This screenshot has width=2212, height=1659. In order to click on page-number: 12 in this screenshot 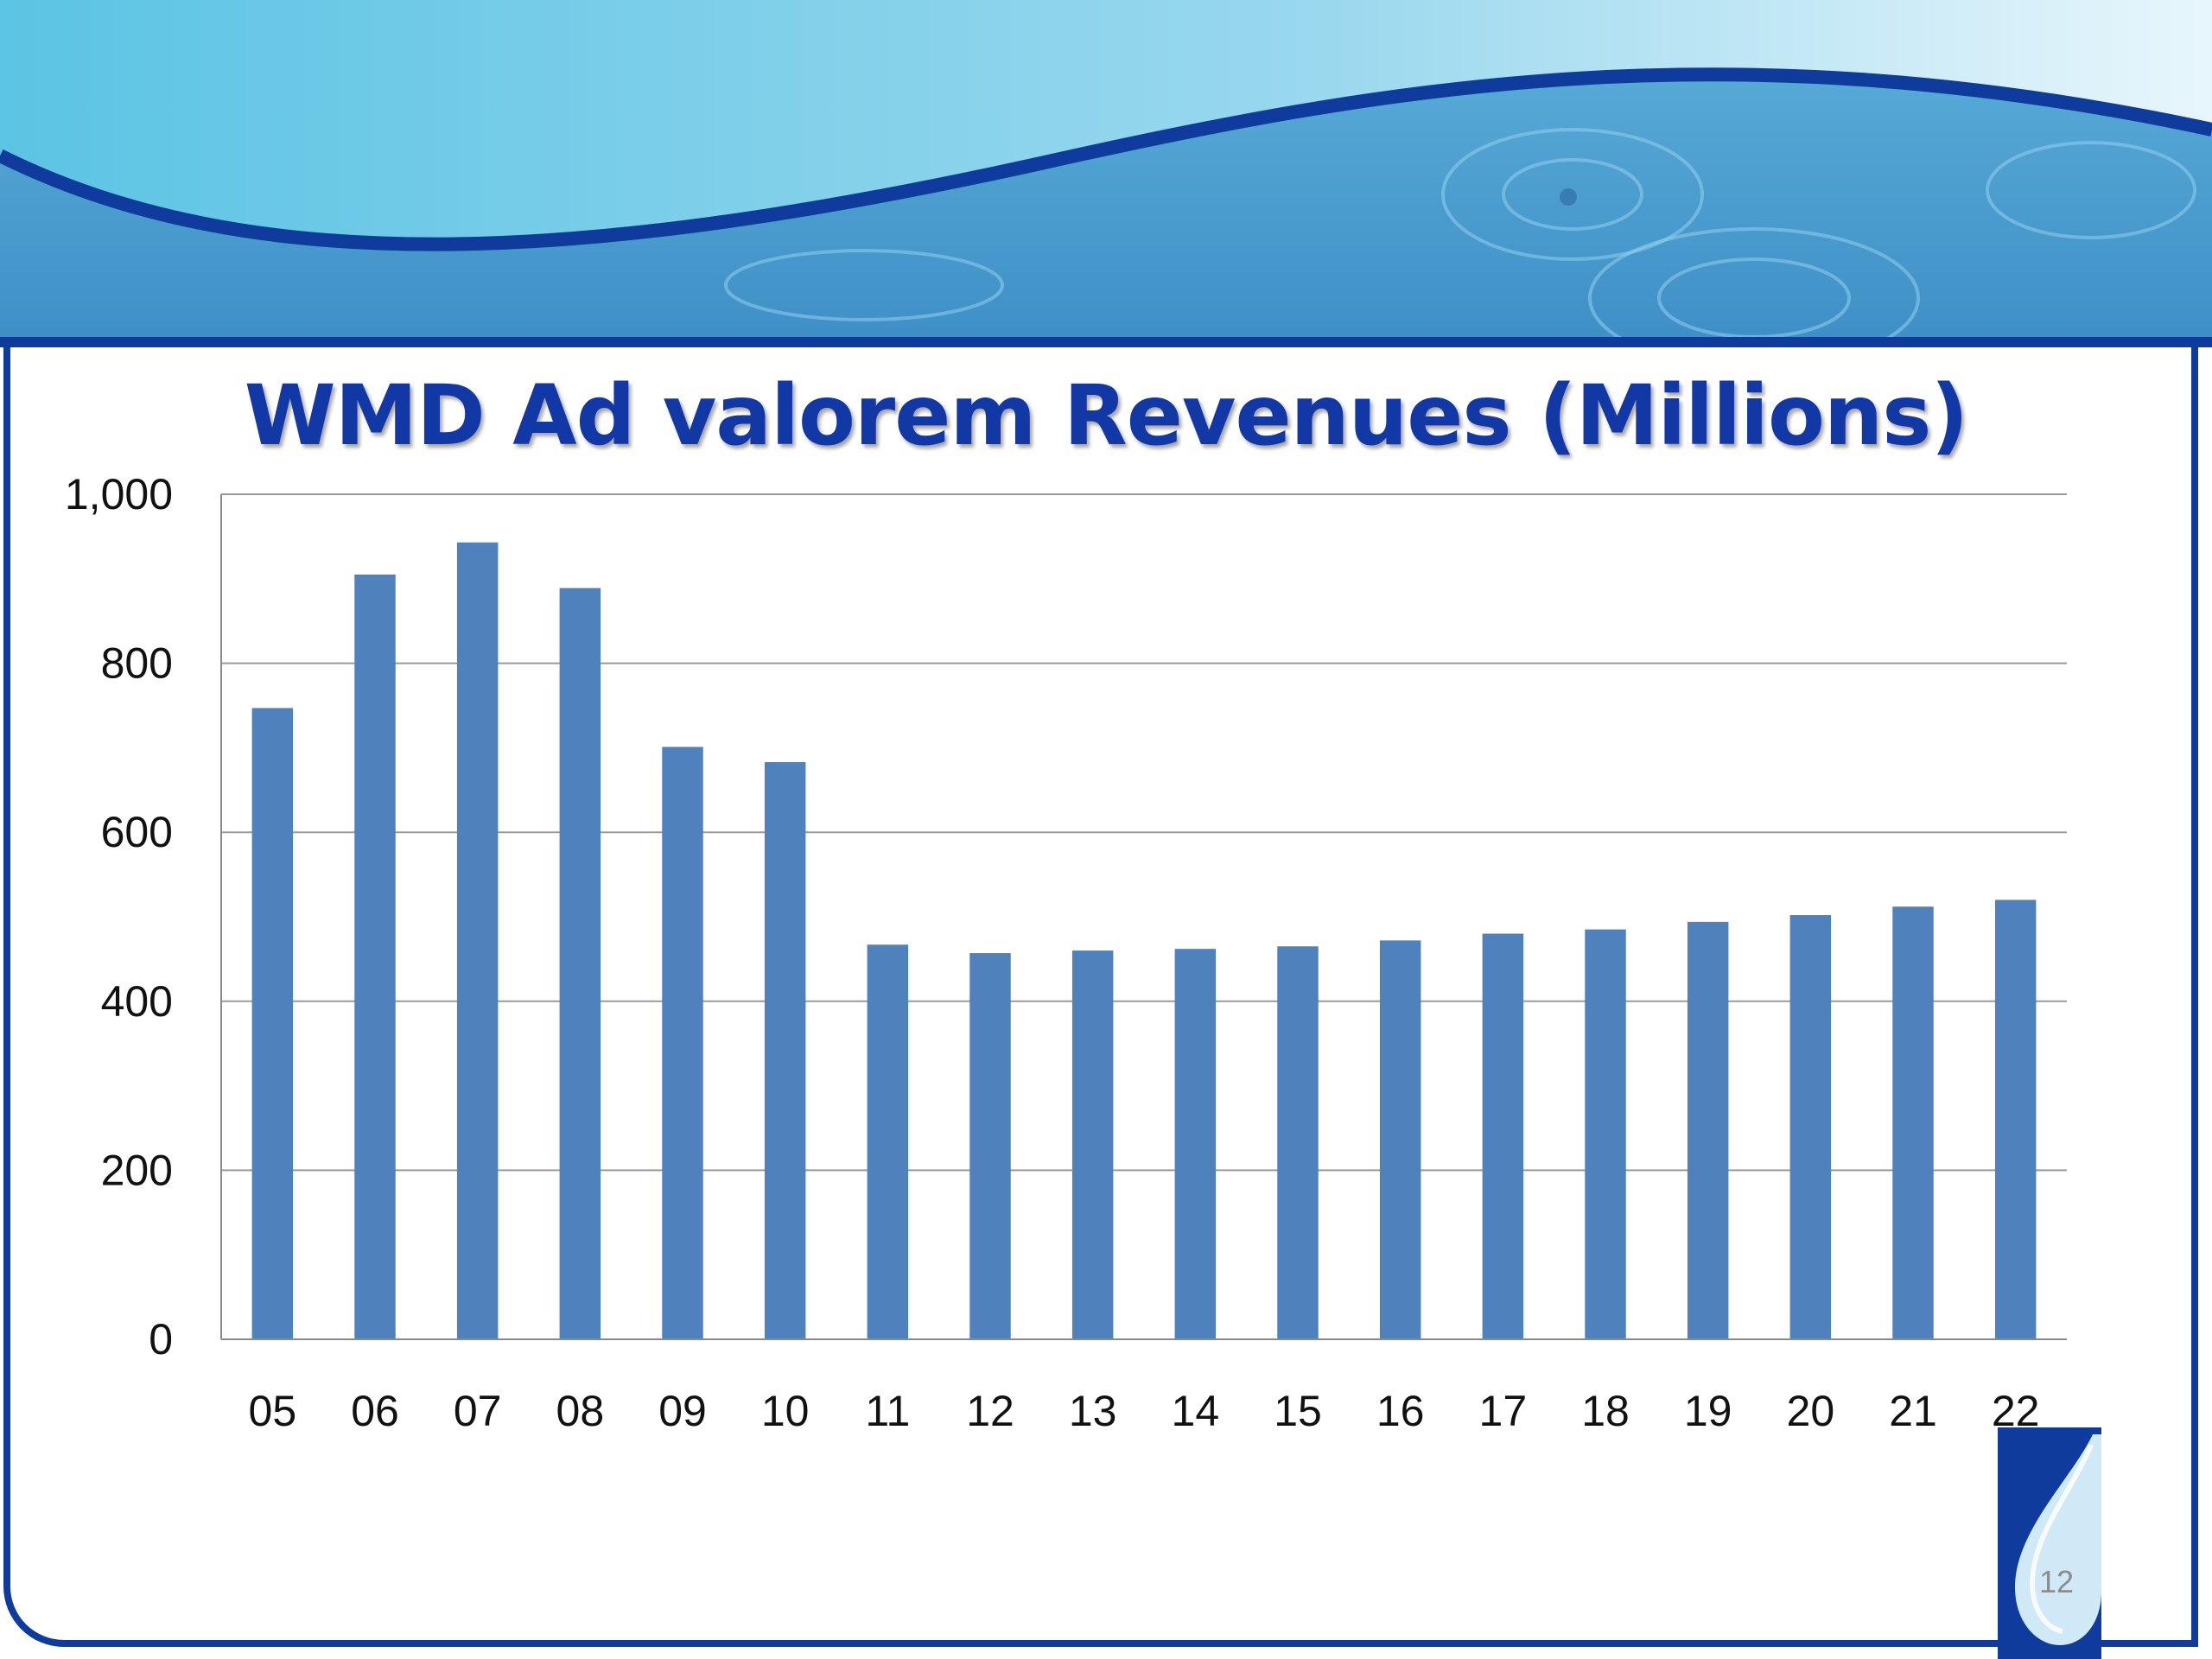, I will do `click(2057, 1581)`.